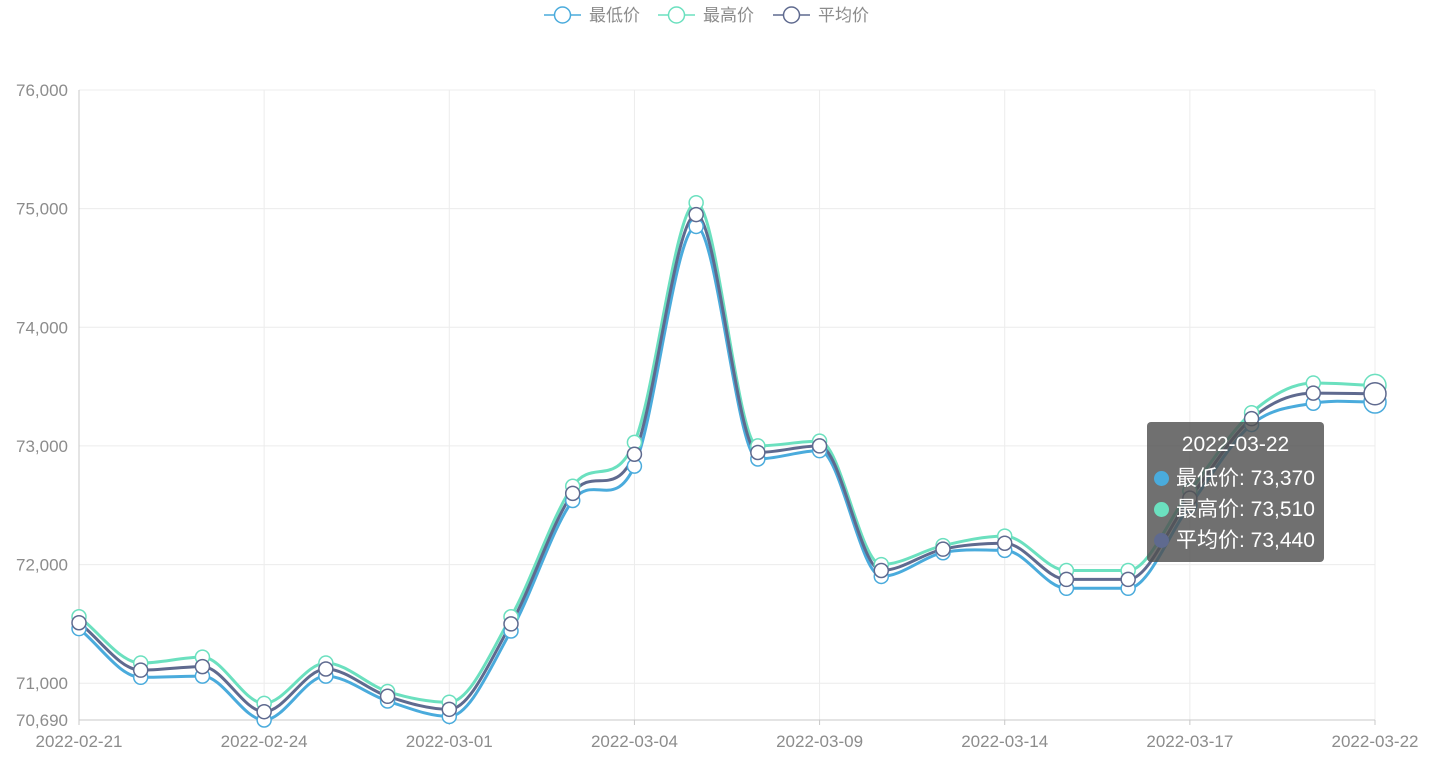 The height and width of the screenshot is (770, 1454). Describe the element at coordinates (42, 720) in the screenshot. I see `y-tick-label-0: 70,690` at that location.